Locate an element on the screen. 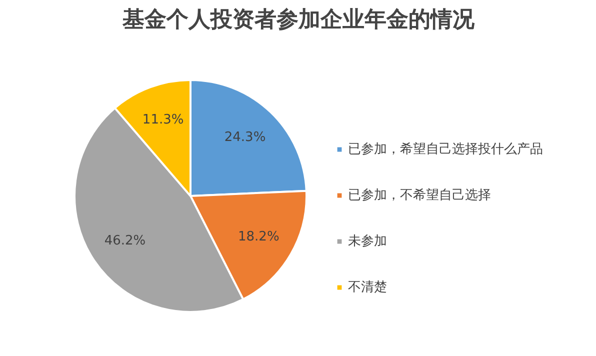 The height and width of the screenshot is (356, 596). data-label: 46.2% is located at coordinates (125, 241).